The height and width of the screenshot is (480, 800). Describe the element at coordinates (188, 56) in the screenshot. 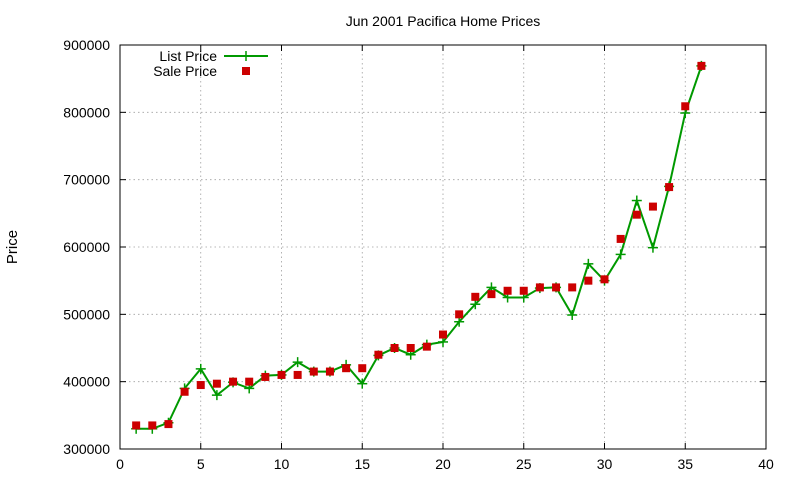

I see `legend-label-list-price: List Price` at that location.